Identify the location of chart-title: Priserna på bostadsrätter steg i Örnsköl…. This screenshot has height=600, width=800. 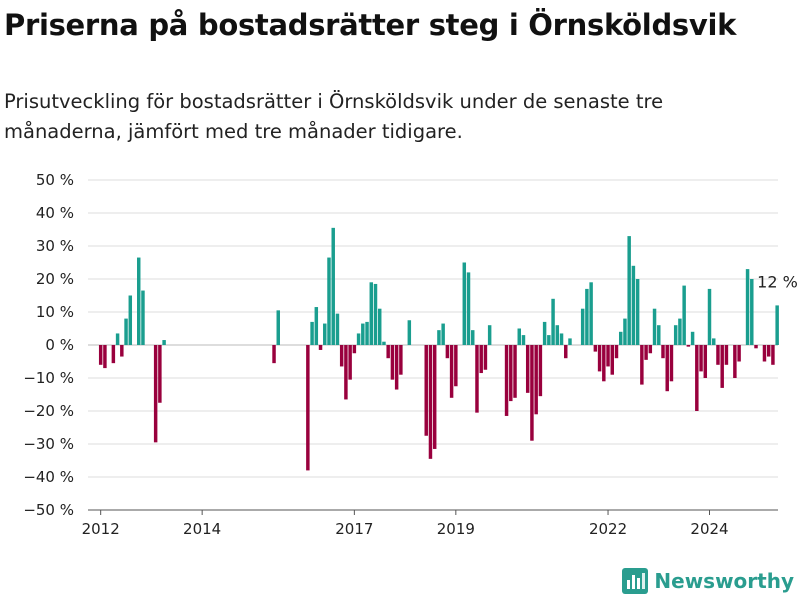
(370, 25).